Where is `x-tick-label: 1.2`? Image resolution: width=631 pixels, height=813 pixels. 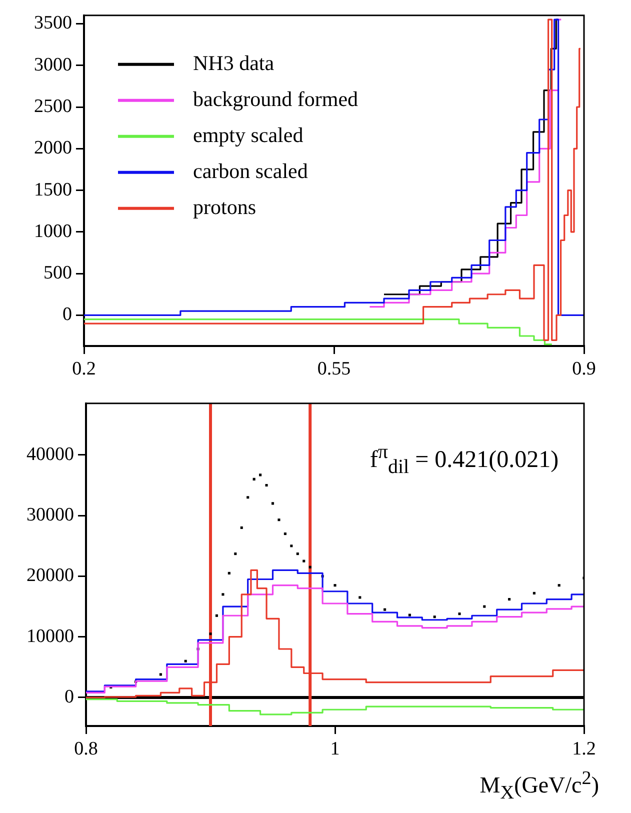 x-tick-label: 1.2 is located at coordinates (584, 749).